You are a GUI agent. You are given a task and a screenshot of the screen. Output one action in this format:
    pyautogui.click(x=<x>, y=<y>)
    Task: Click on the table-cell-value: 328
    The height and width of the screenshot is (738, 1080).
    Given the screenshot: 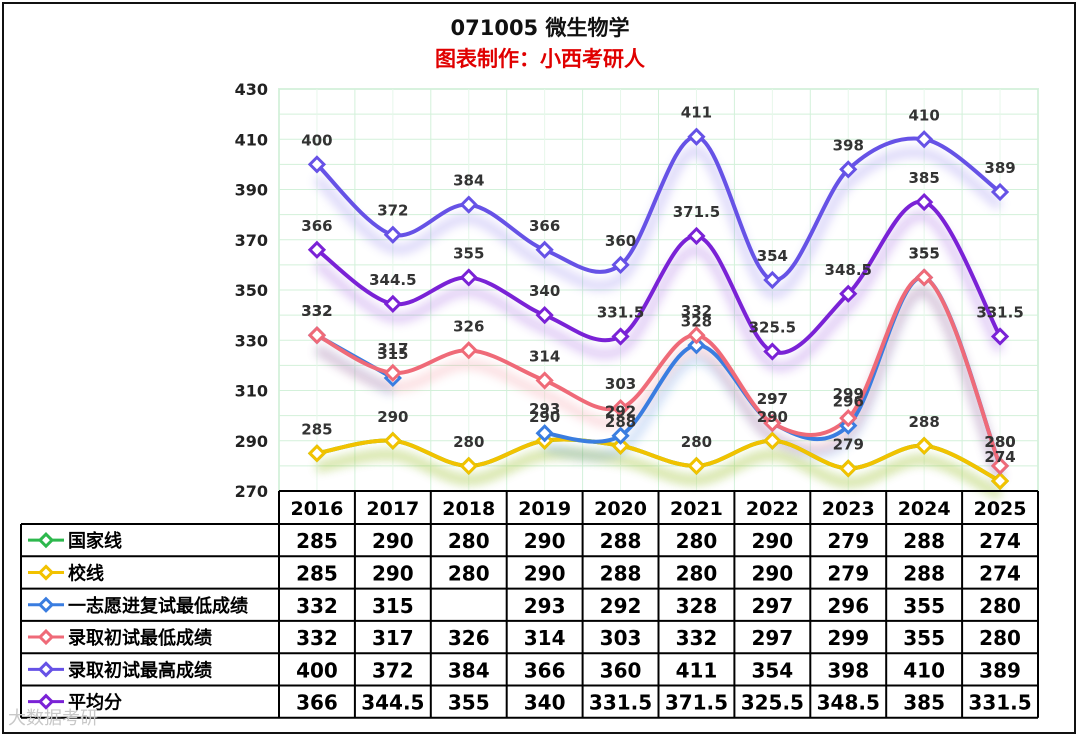 What is the action you would take?
    pyautogui.click(x=697, y=606)
    